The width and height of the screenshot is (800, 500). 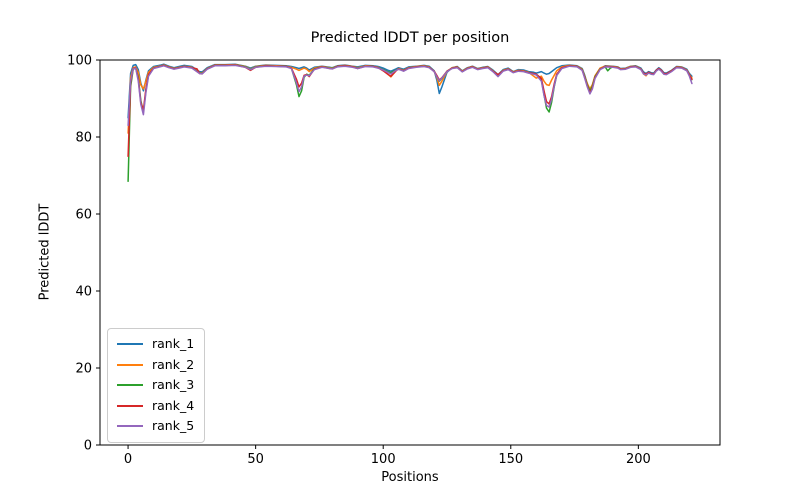 What do you see at coordinates (128, 459) in the screenshot?
I see `x-tick-label: 0` at bounding box center [128, 459].